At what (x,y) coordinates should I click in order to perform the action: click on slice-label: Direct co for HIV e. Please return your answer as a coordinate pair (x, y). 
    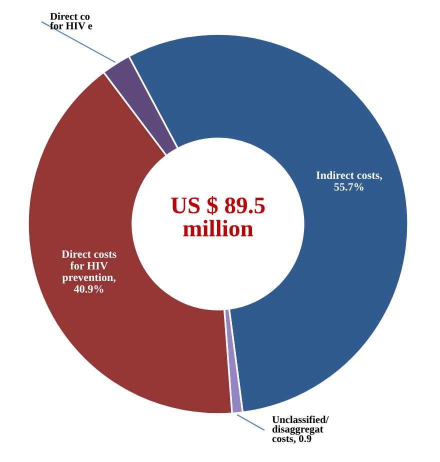
    Looking at the image, I should click on (71, 21).